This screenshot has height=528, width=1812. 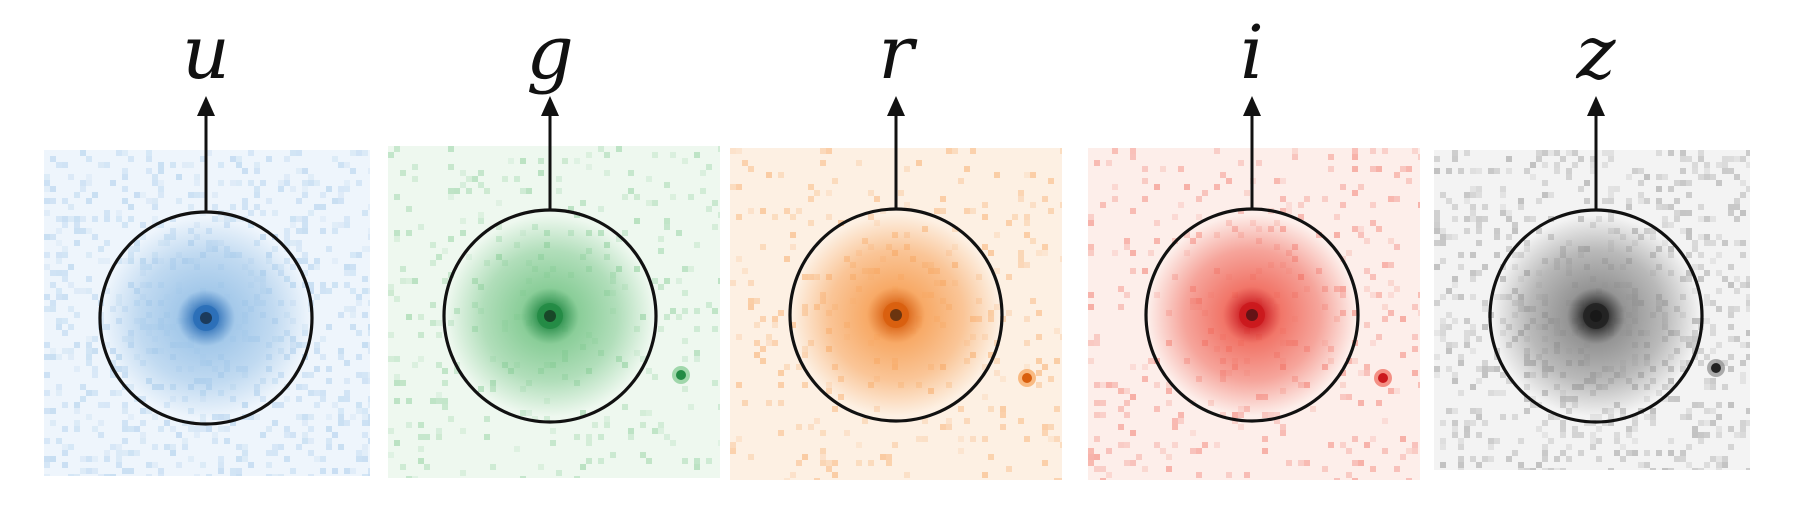 I want to click on band-label-r: r, so click(x=898, y=53).